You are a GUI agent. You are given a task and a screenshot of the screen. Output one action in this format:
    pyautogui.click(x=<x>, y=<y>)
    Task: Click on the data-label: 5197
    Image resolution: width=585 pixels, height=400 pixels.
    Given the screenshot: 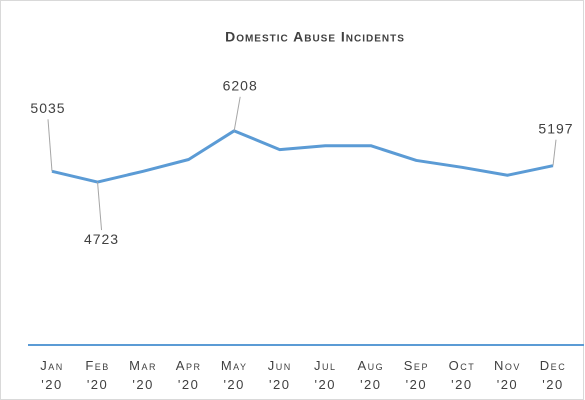 What is the action you would take?
    pyautogui.click(x=555, y=128)
    